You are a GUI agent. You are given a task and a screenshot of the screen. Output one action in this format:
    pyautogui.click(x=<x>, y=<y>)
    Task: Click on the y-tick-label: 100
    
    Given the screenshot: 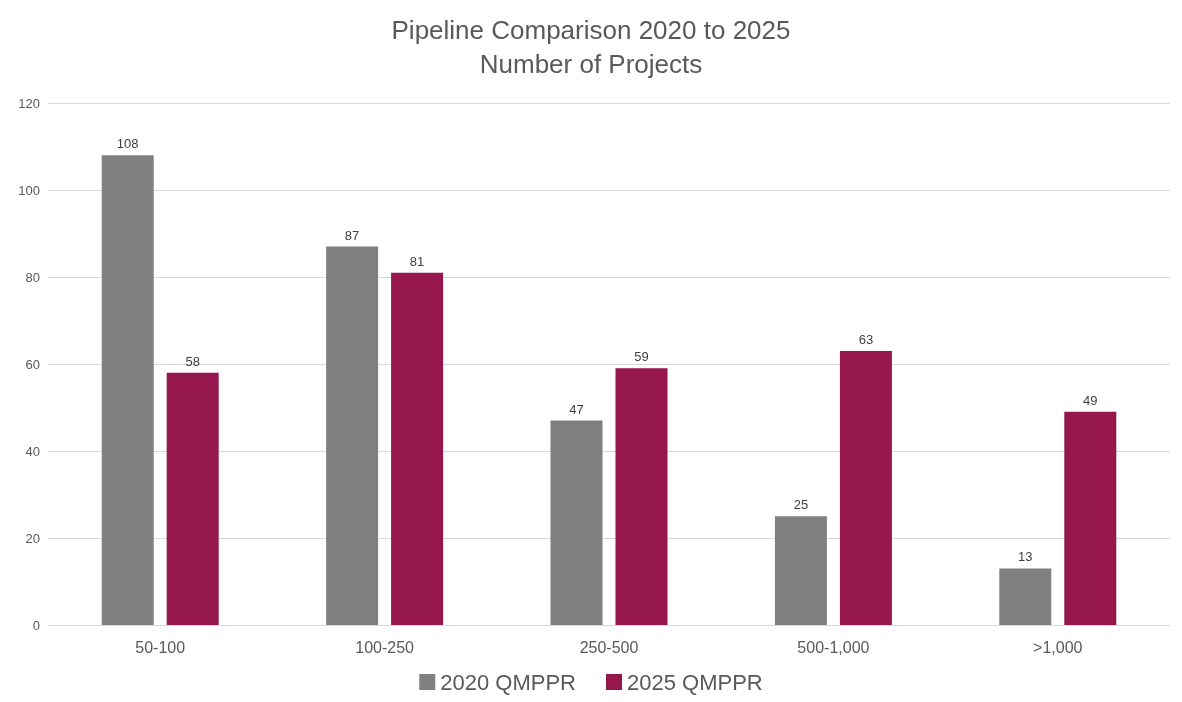 What is the action you would take?
    pyautogui.click(x=29, y=190)
    